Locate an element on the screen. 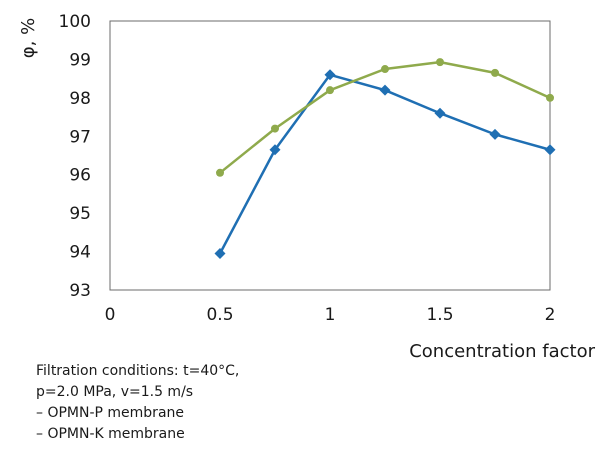 Image resolution: width=597 pixels, height=456 pixels. x-tick-label: 0.5 is located at coordinates (219, 315).